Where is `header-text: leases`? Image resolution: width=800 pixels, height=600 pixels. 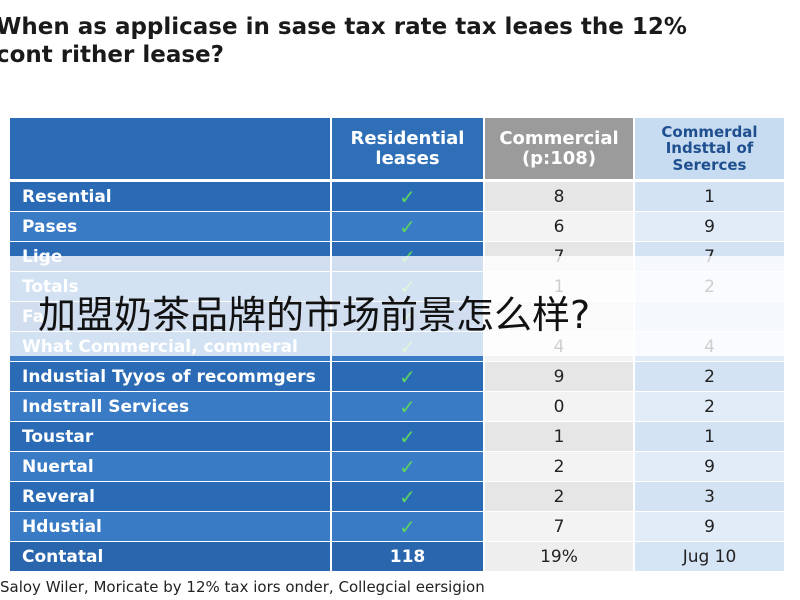
header-text: leases is located at coordinates (407, 158).